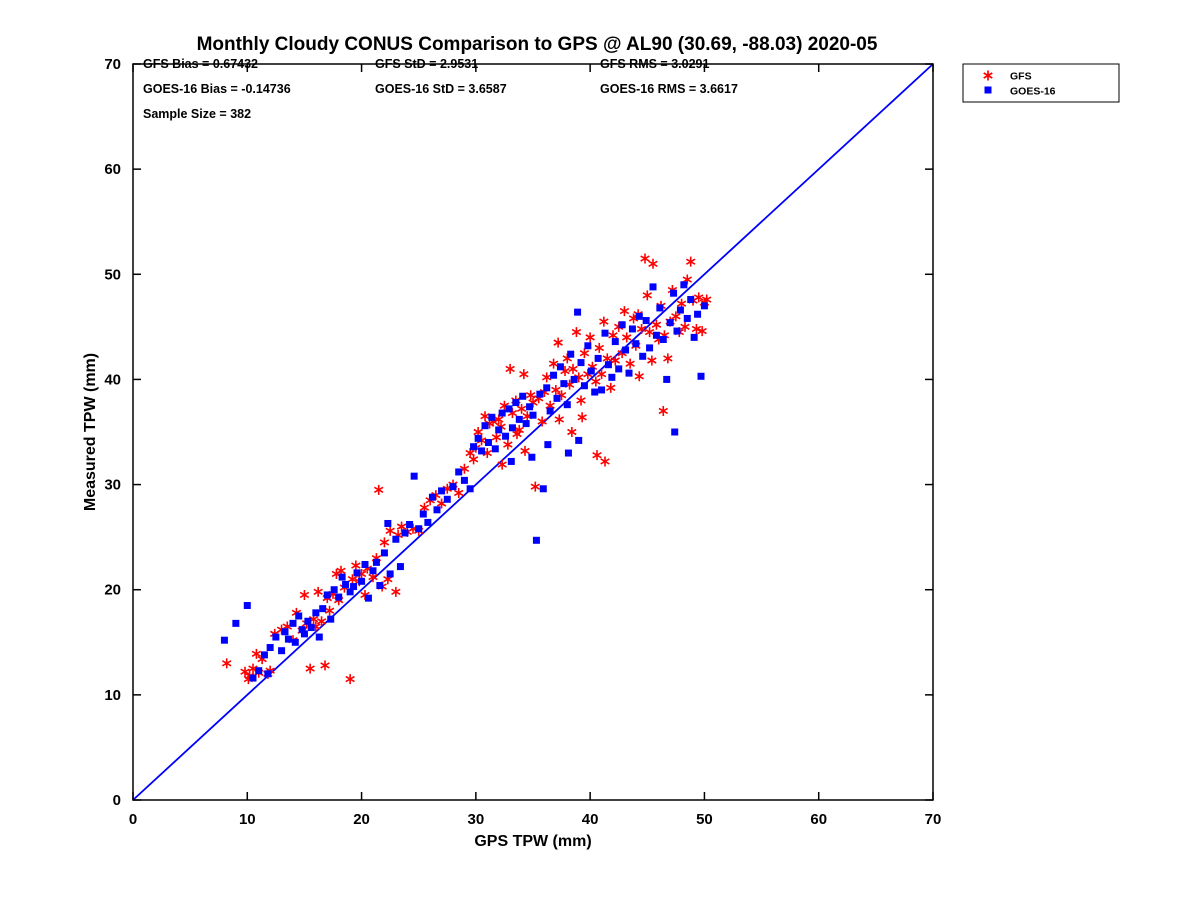 The image size is (1200, 900). What do you see at coordinates (112, 485) in the screenshot?
I see `y-tick-label: 30` at bounding box center [112, 485].